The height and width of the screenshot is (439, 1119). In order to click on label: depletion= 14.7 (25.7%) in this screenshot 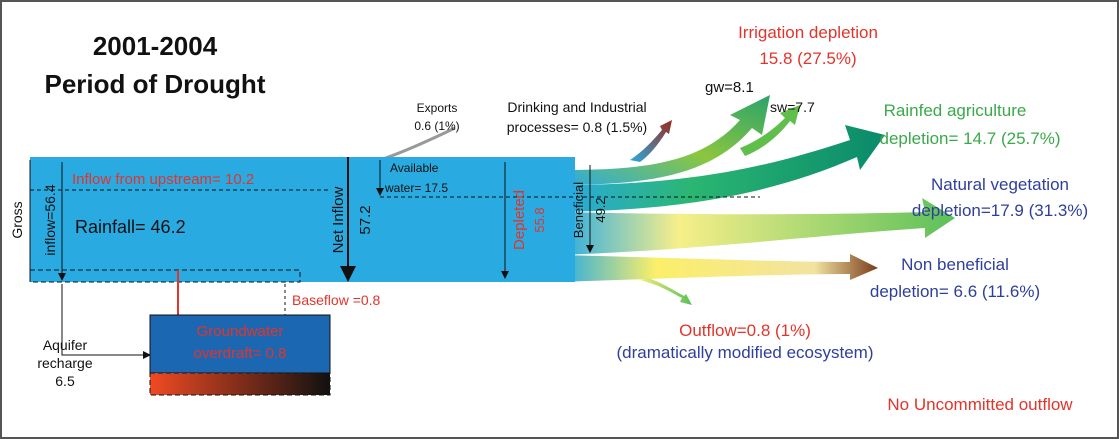, I will do `click(970, 138)`.